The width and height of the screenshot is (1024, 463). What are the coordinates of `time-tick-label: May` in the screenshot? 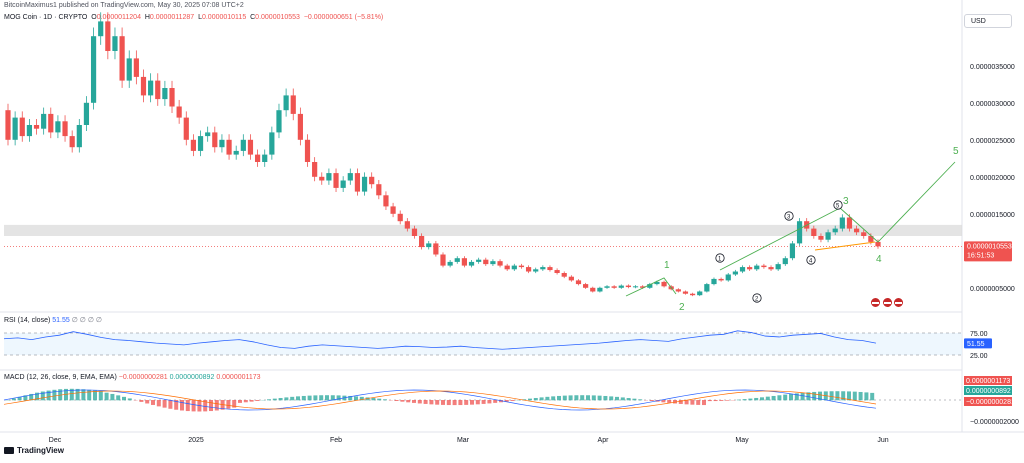 It's located at (742, 440).